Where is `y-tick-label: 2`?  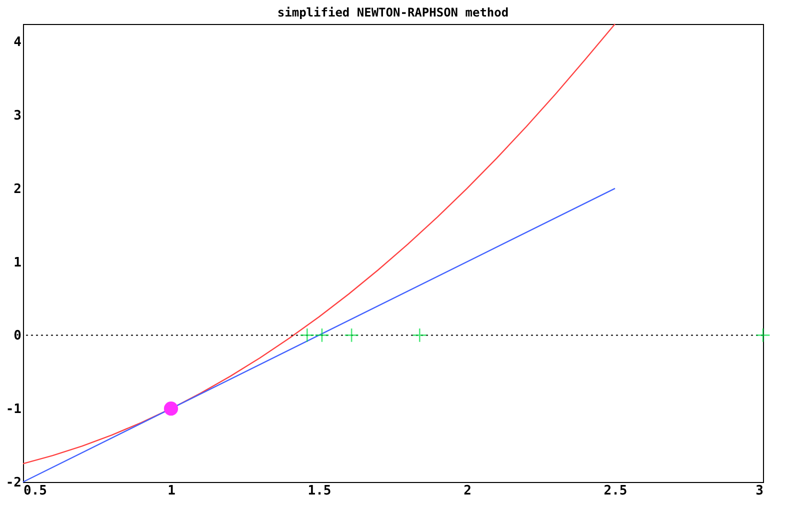
y-tick-label: 2 is located at coordinates (18, 189).